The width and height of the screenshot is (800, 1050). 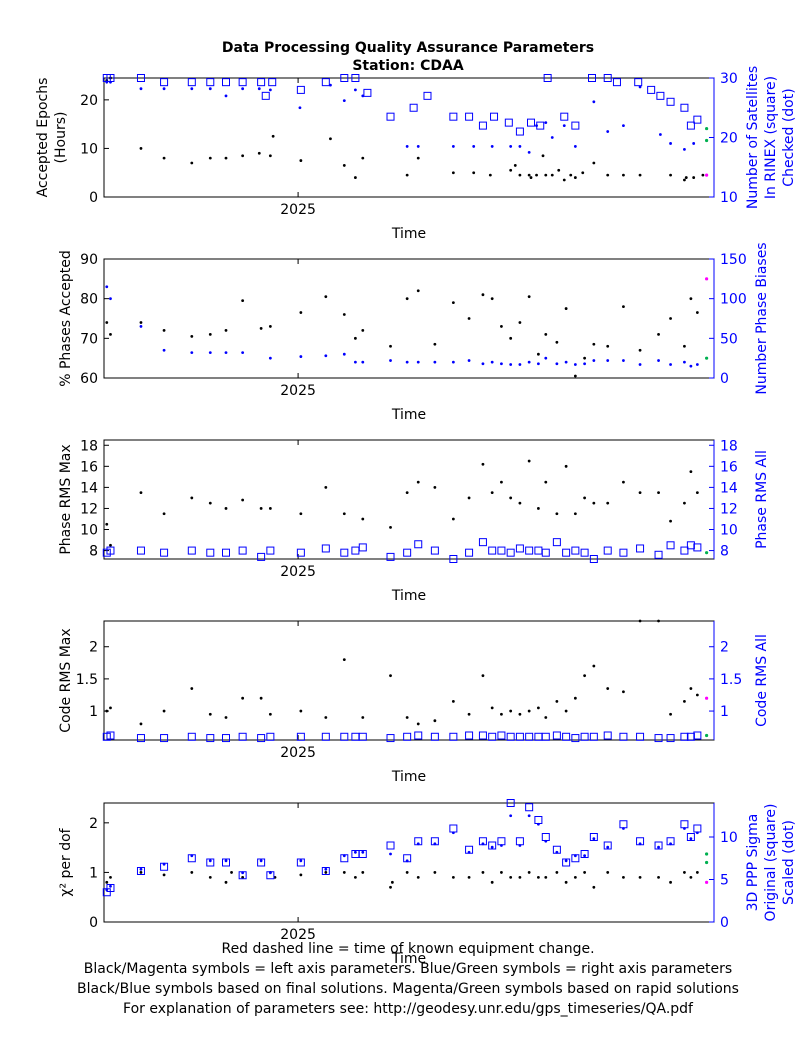 What do you see at coordinates (733, 260) in the screenshot?
I see `right-tick-label: 150` at bounding box center [733, 260].